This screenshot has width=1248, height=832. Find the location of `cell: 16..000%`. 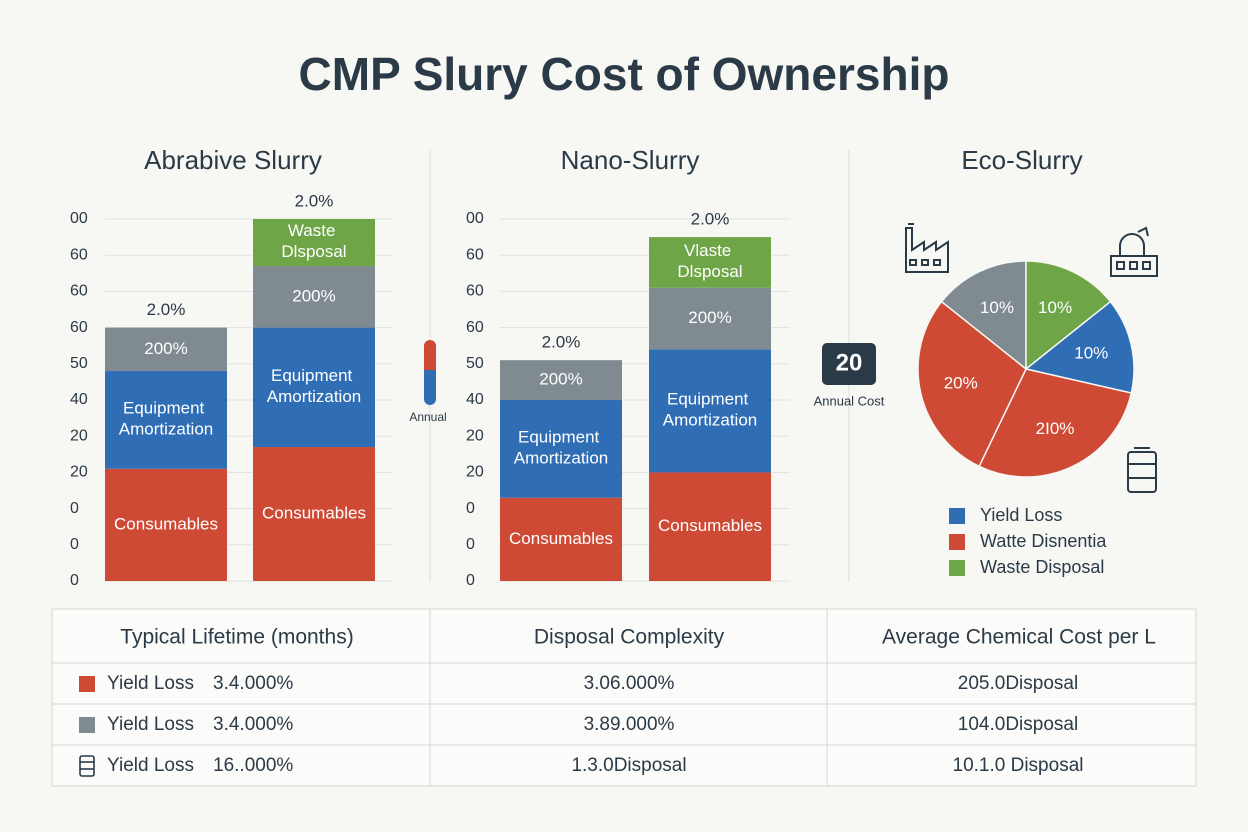

cell: 16..000% is located at coordinates (253, 765).